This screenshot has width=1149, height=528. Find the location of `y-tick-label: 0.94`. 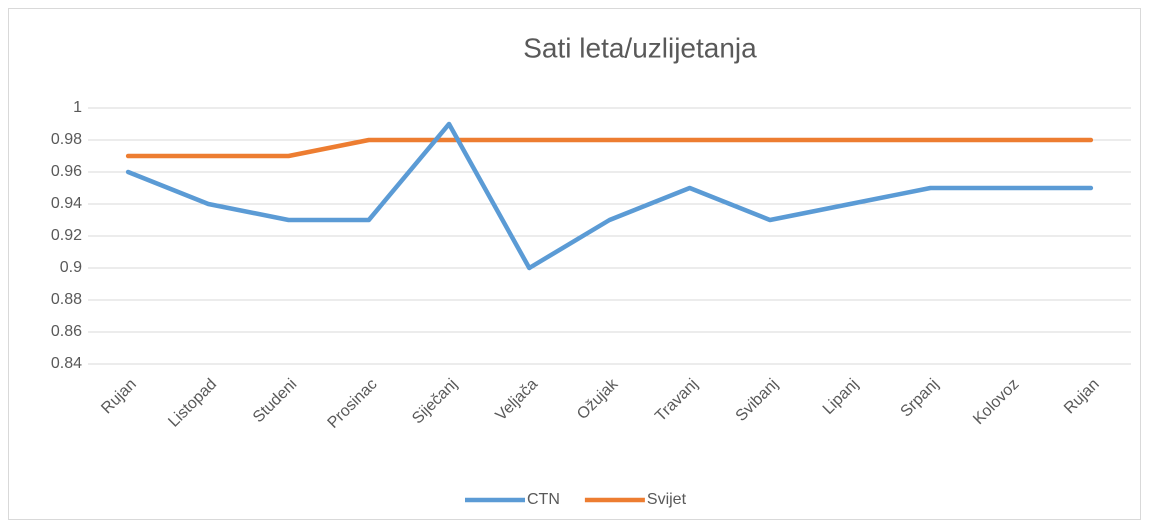

y-tick-label: 0.94 is located at coordinates (66, 203).